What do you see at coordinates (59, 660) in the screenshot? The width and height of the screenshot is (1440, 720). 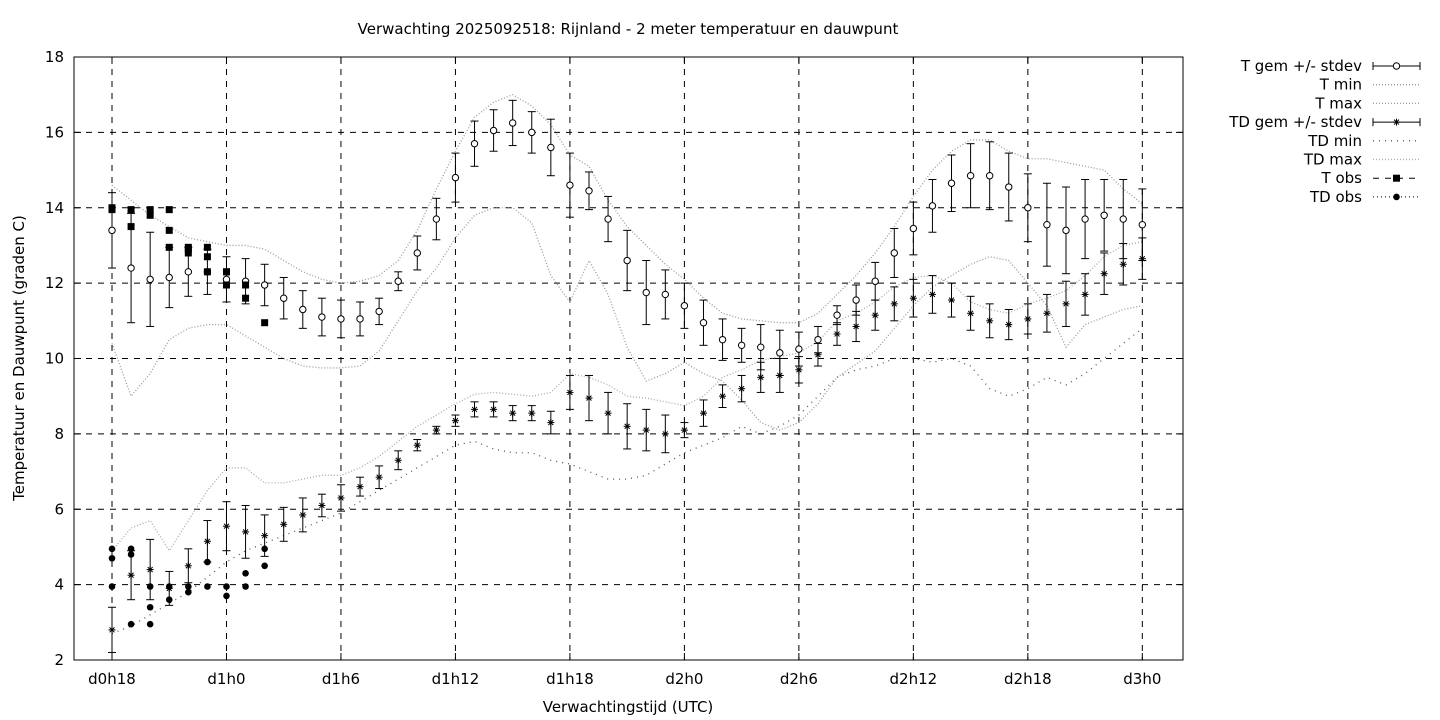 I see `y-tick-label: 2` at bounding box center [59, 660].